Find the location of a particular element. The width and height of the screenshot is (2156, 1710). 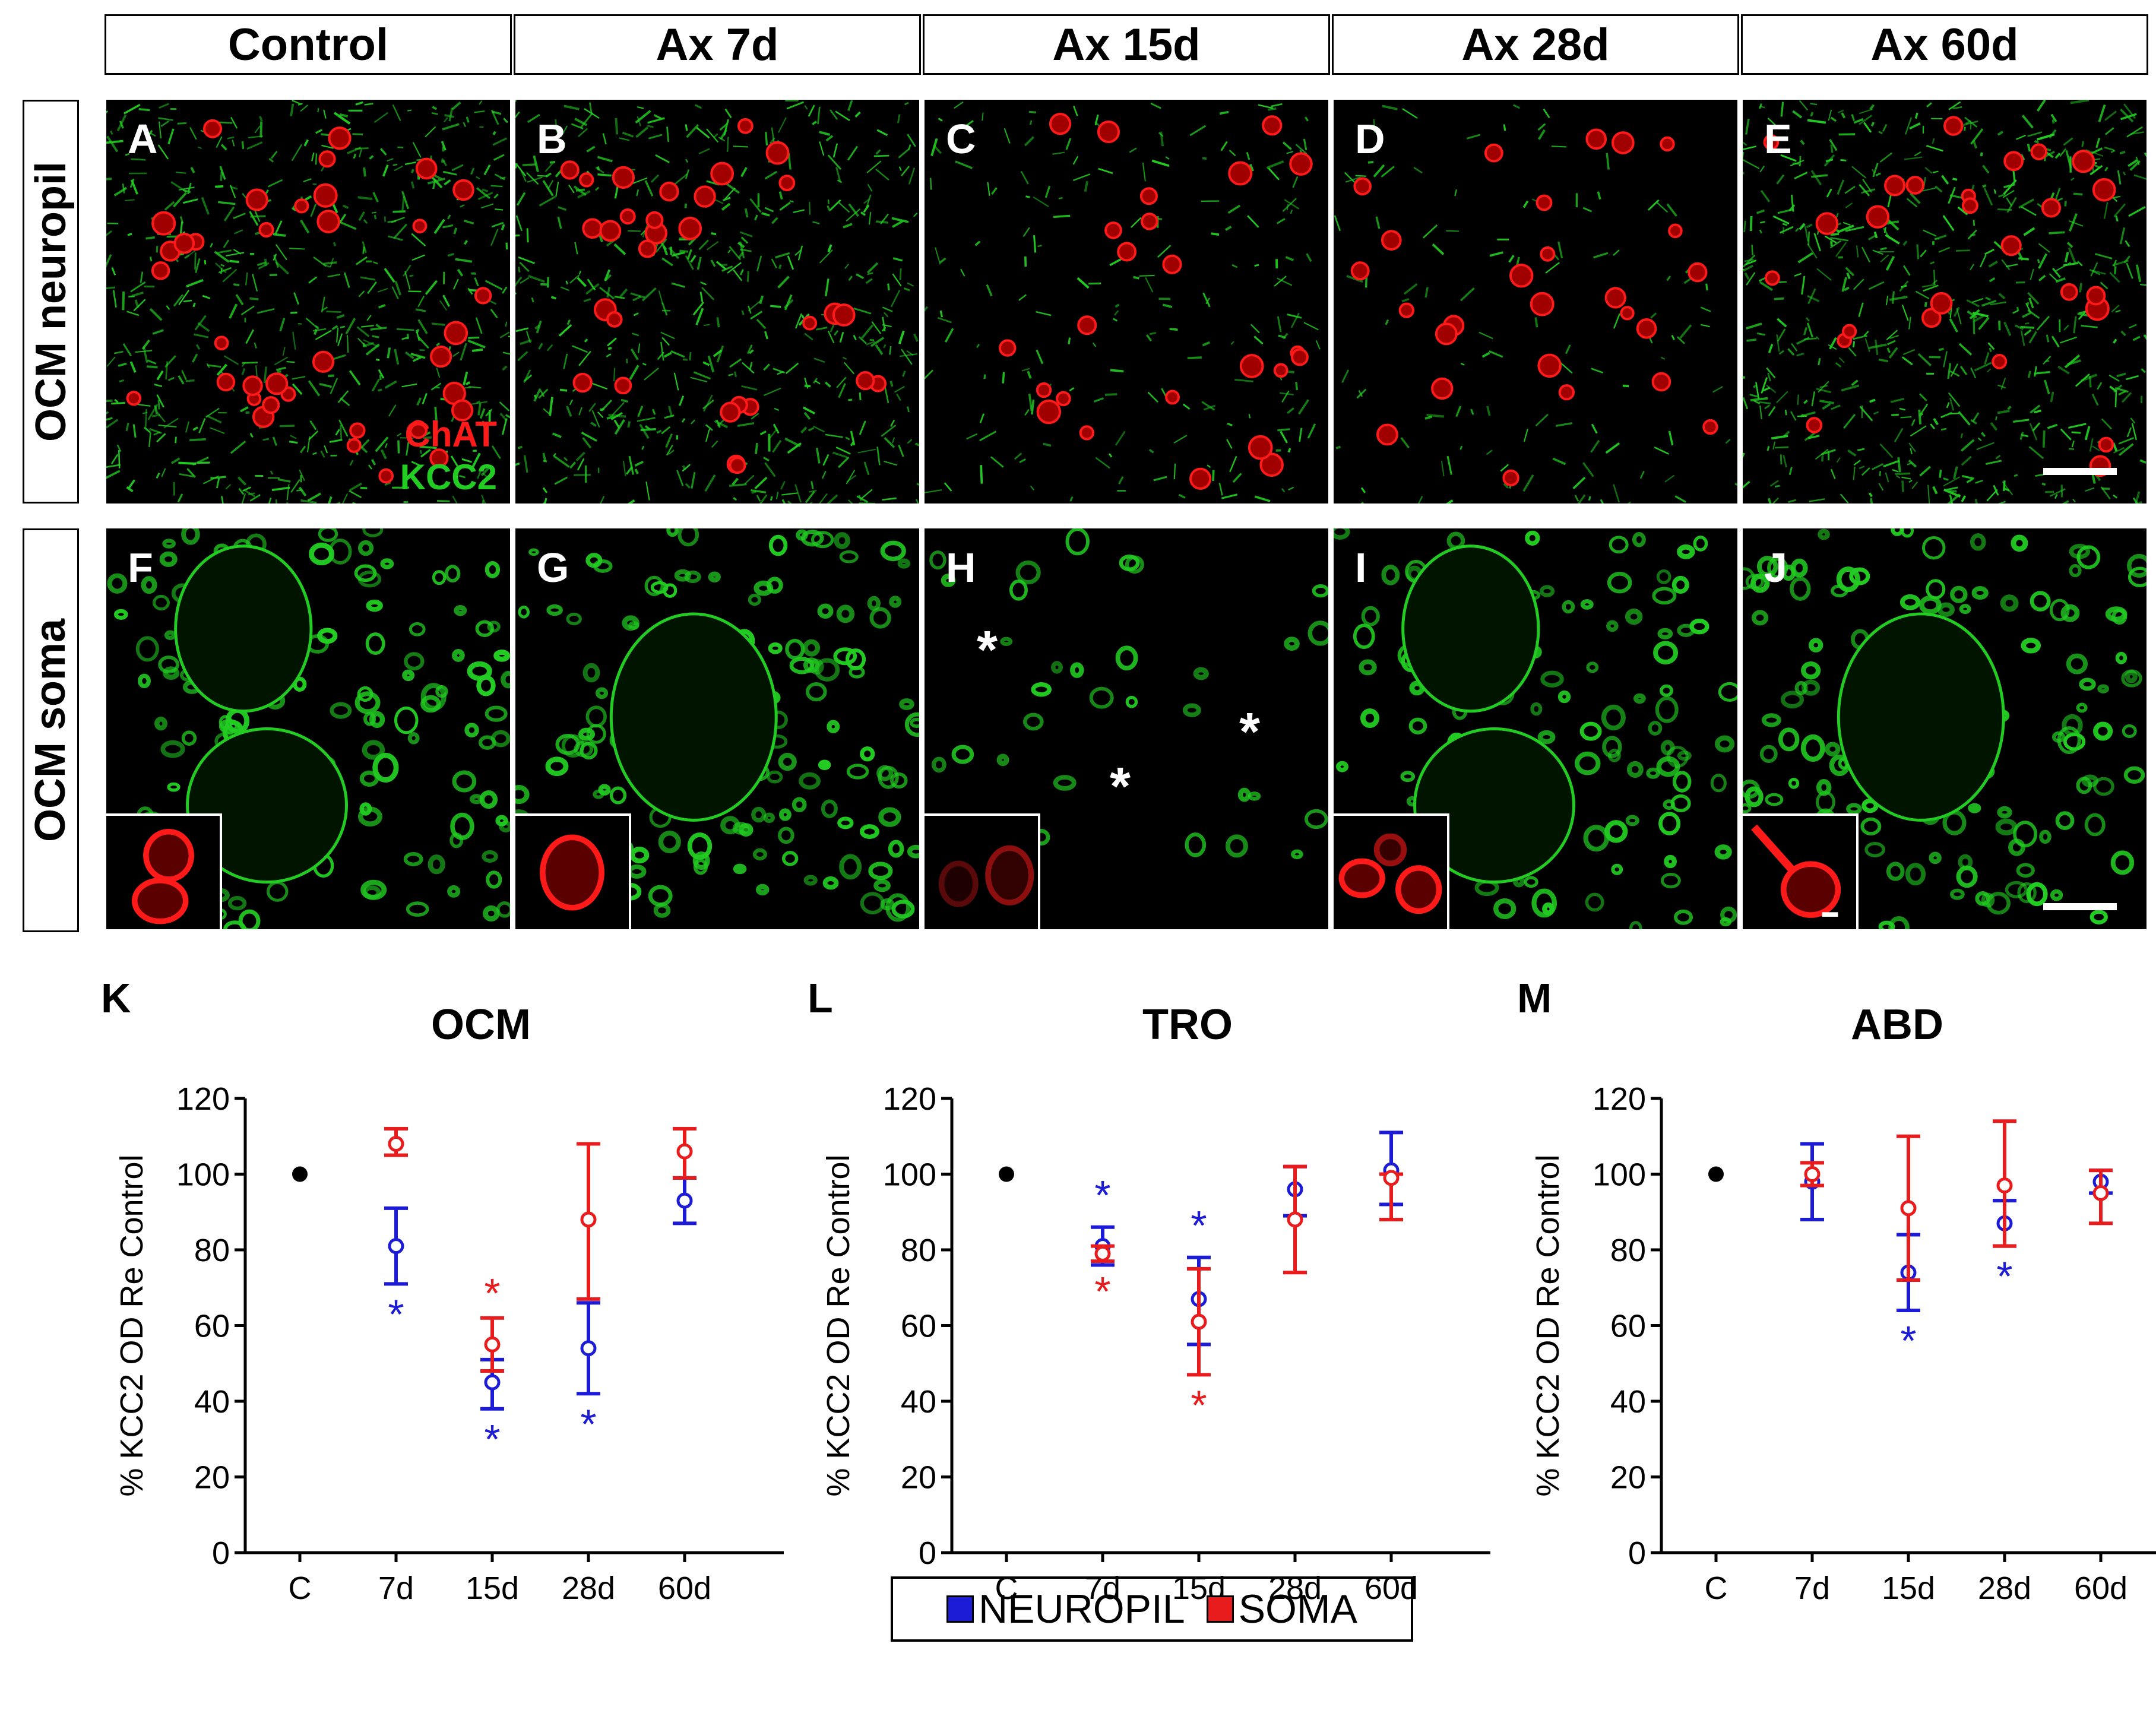

panel-label: J is located at coordinates (1776, 567).